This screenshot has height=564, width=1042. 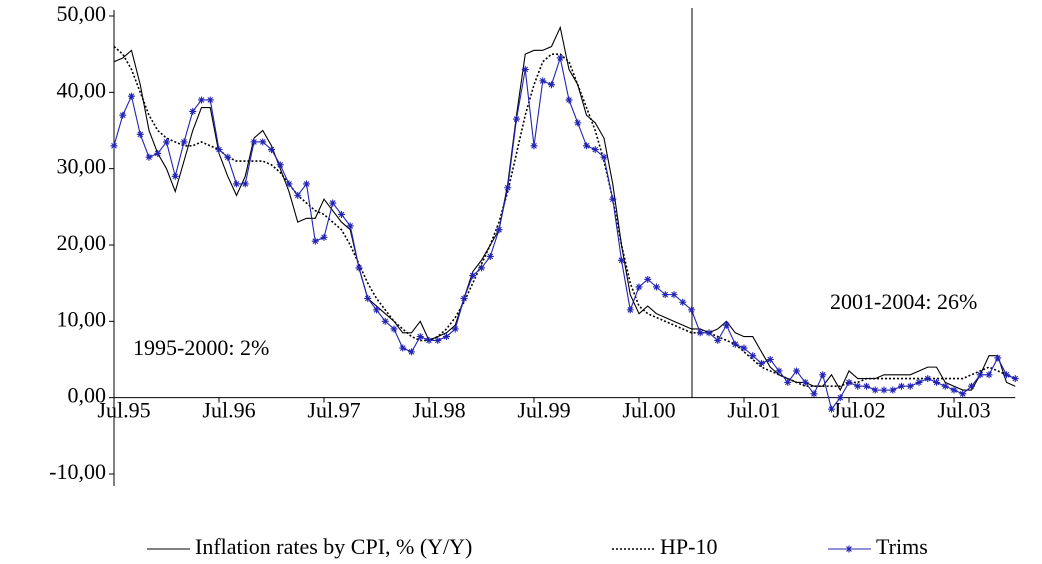 What do you see at coordinates (82, 13) in the screenshot?
I see `y-tick-label: 50,00` at bounding box center [82, 13].